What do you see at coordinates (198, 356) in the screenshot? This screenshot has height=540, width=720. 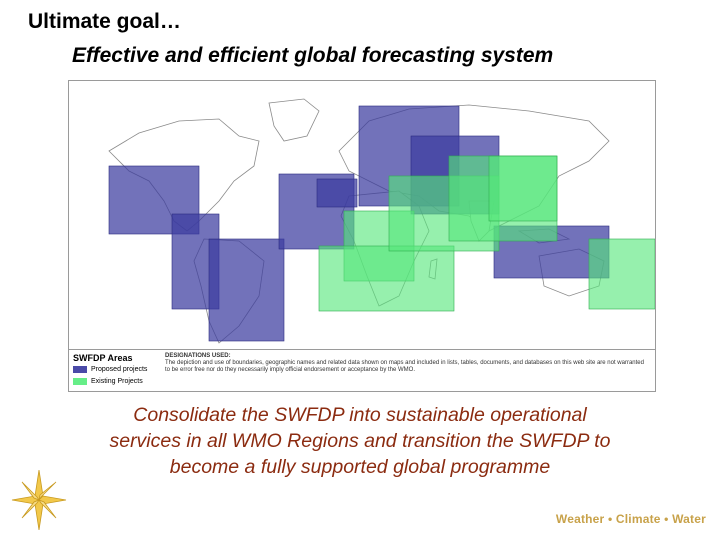 I see `designations-heading: DESIGNATIONS USED:` at bounding box center [198, 356].